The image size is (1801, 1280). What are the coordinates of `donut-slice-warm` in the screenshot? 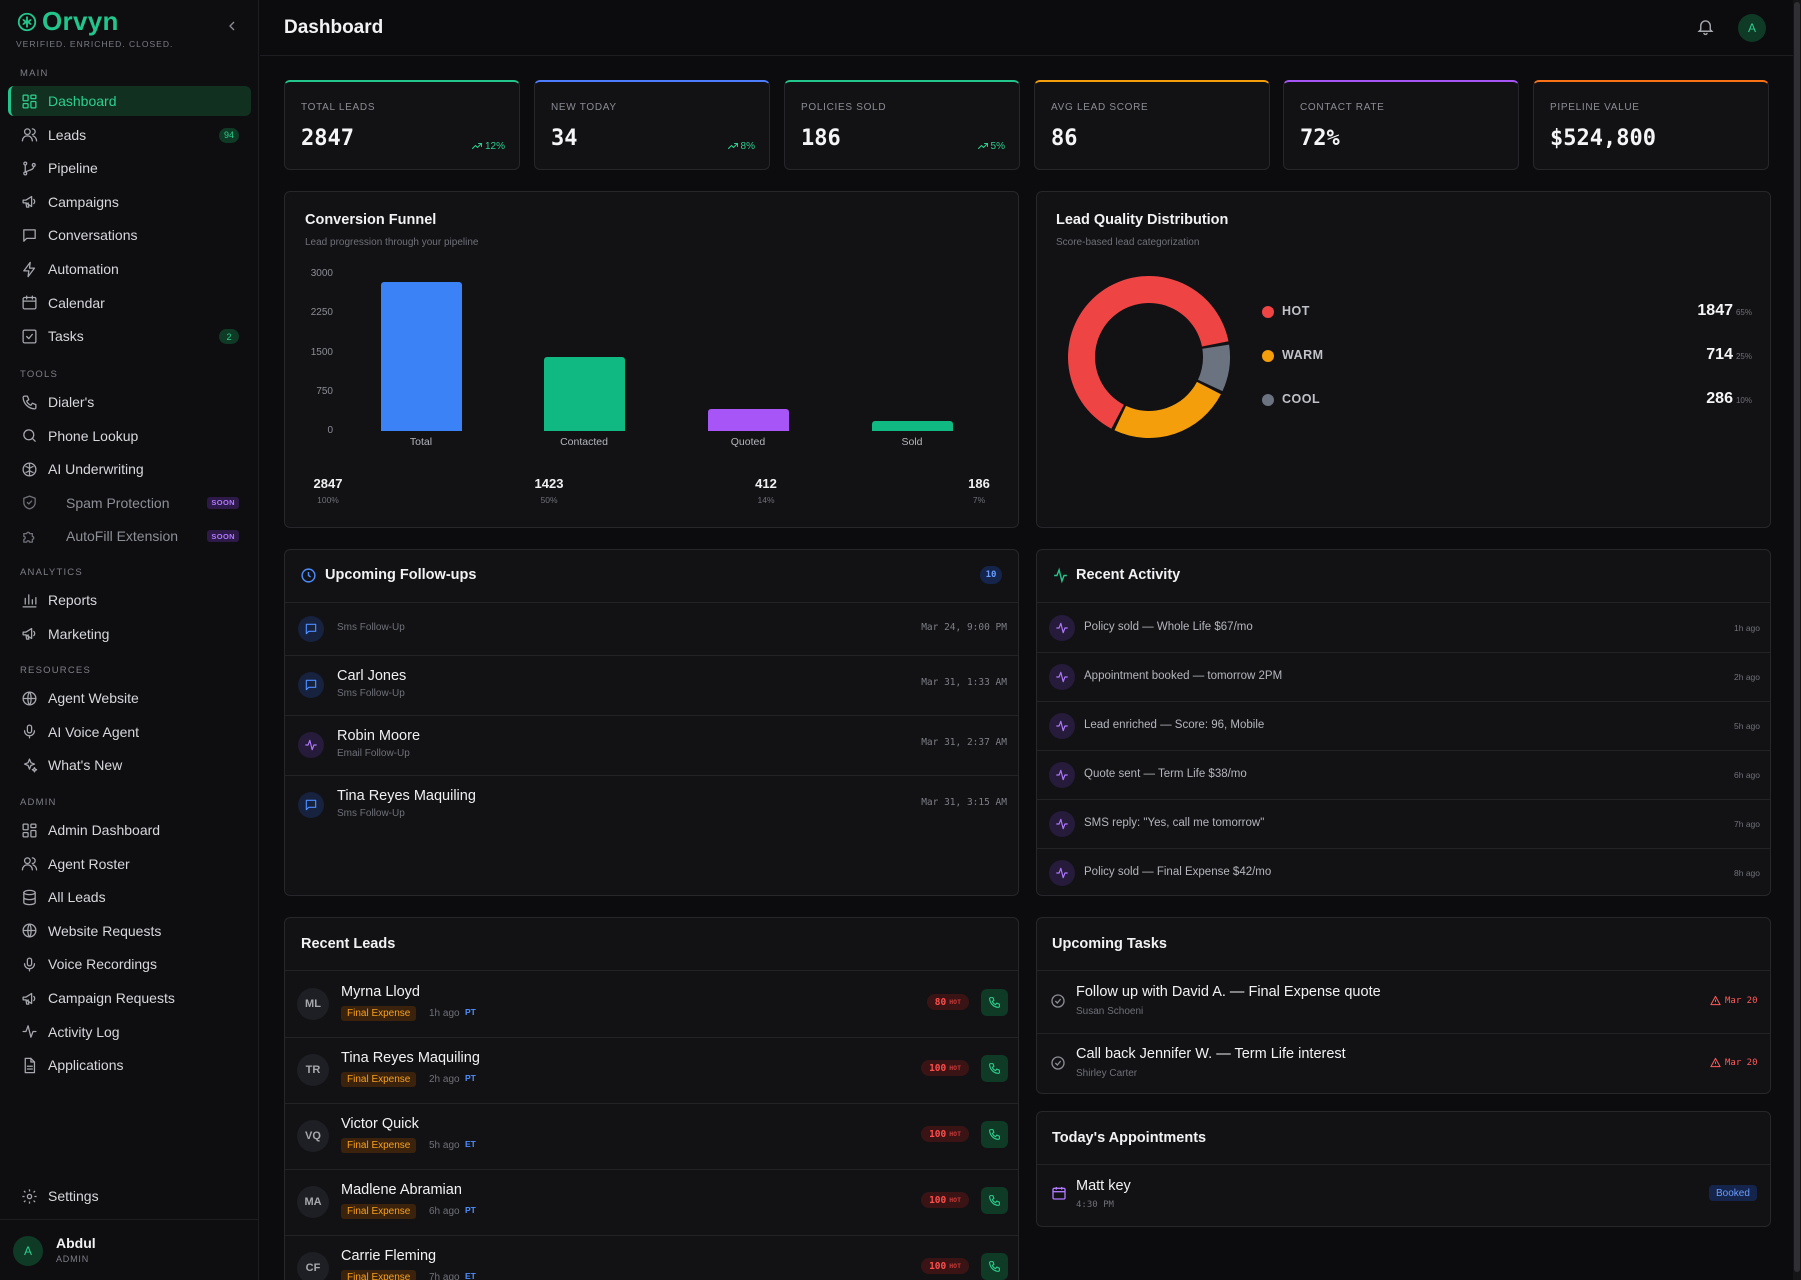 It's located at (1167, 409).